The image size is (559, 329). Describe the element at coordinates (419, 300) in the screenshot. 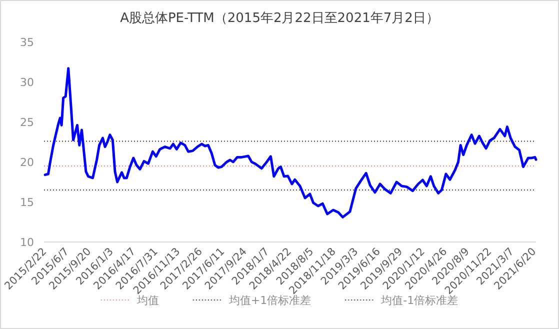

I see `legend-label: 均值-1倍标准差` at that location.